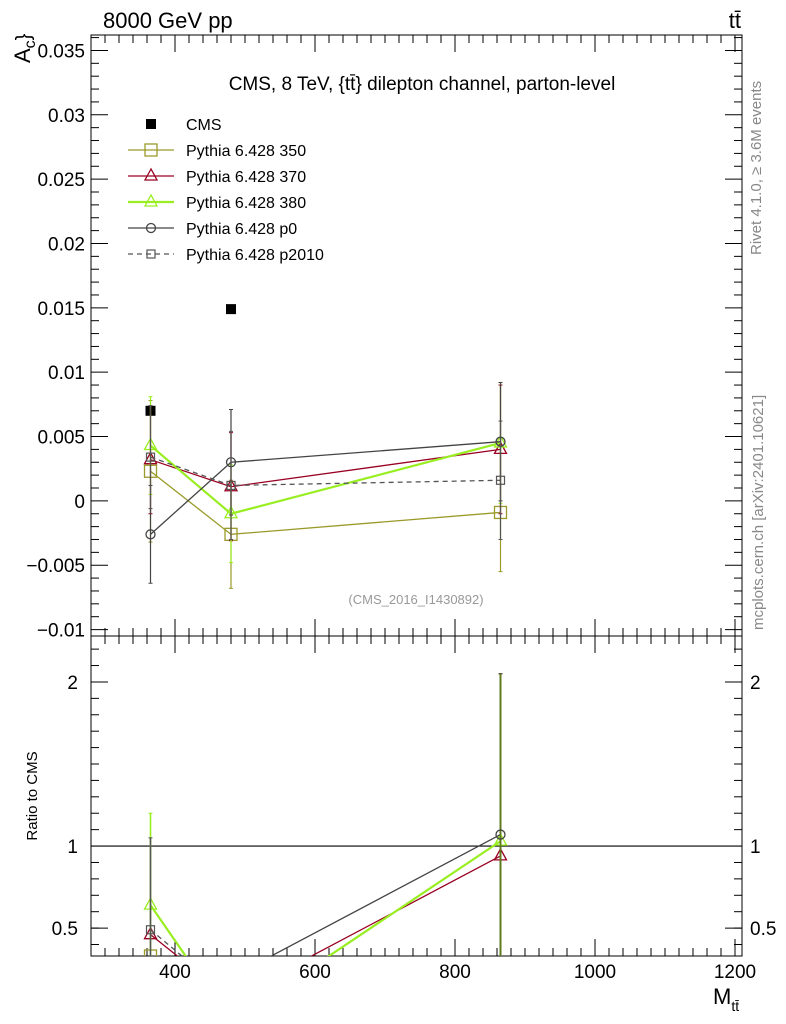  Describe the element at coordinates (755, 683) in the screenshot. I see `bottom-y-tick-label-right: 2` at that location.